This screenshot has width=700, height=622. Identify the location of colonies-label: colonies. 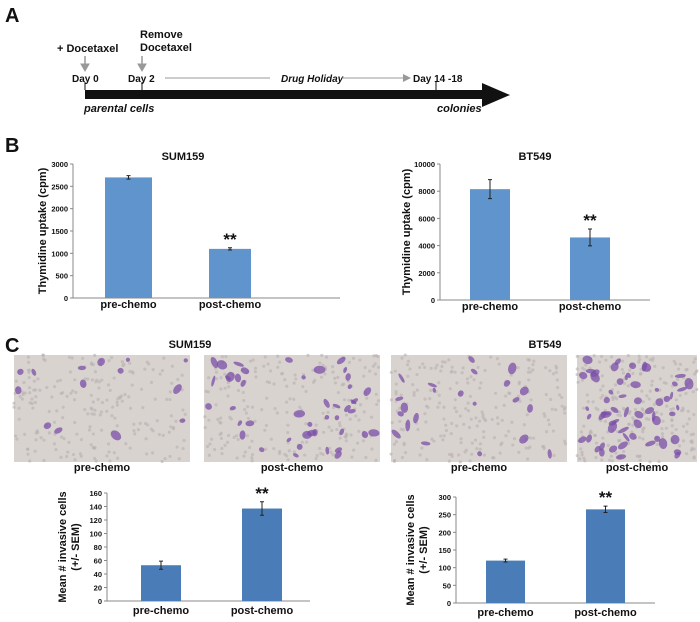
(459, 109).